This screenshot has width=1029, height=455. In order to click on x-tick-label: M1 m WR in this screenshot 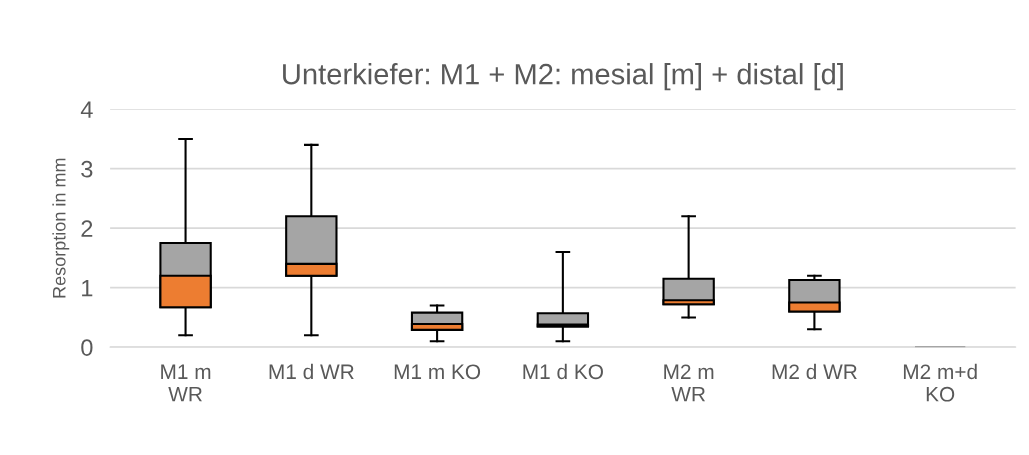, I will do `click(186, 383)`.